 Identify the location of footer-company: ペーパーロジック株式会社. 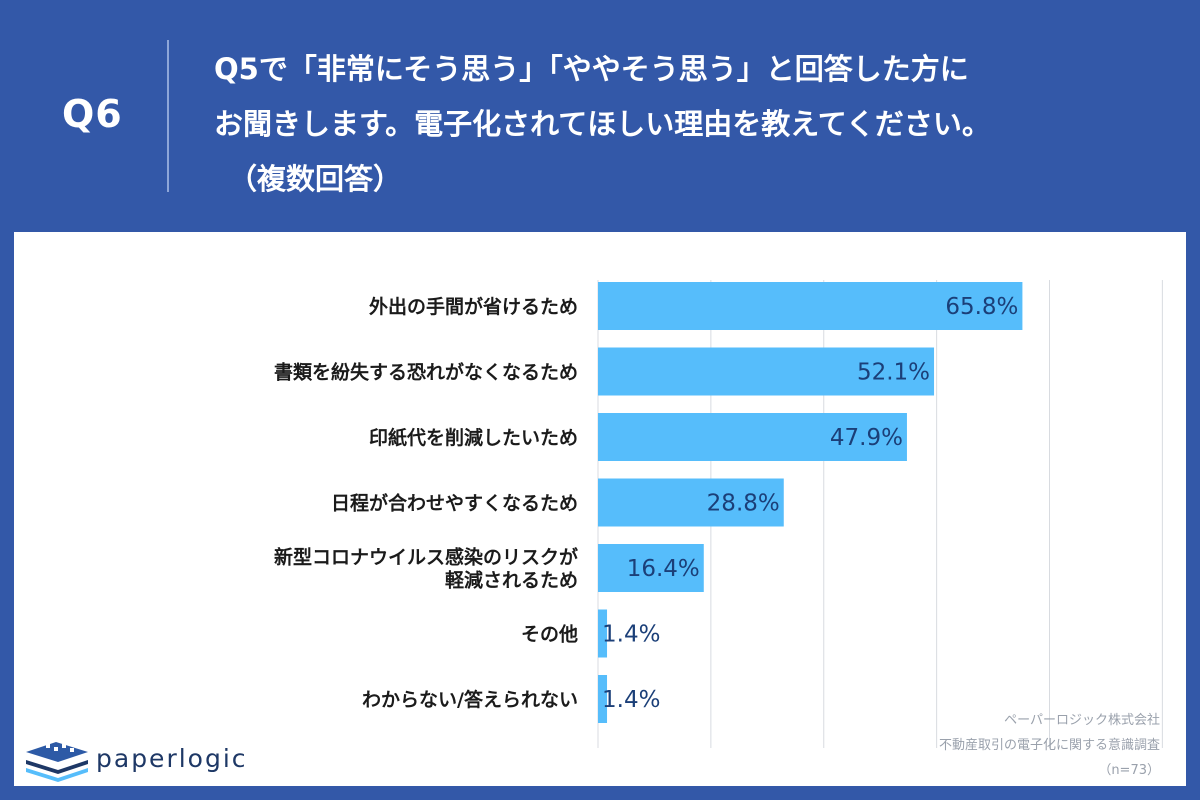
(1082, 720).